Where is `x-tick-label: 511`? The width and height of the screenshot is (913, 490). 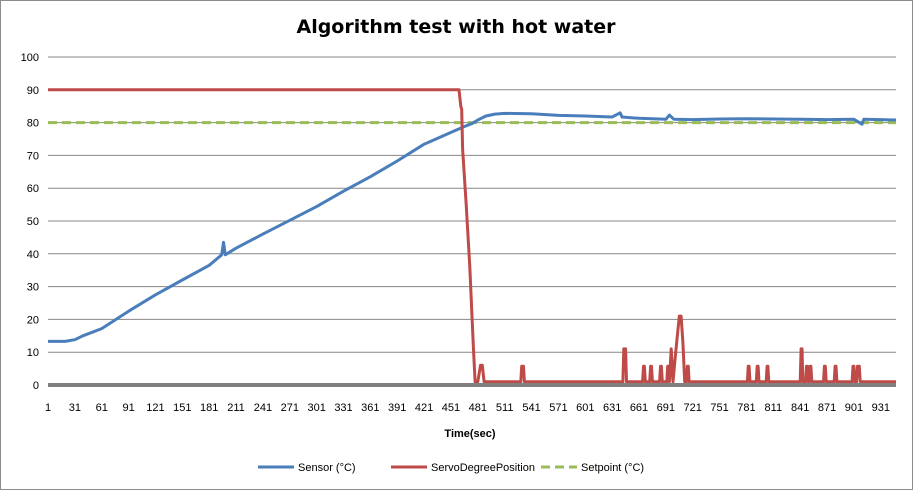
x-tick-label: 511 is located at coordinates (505, 408).